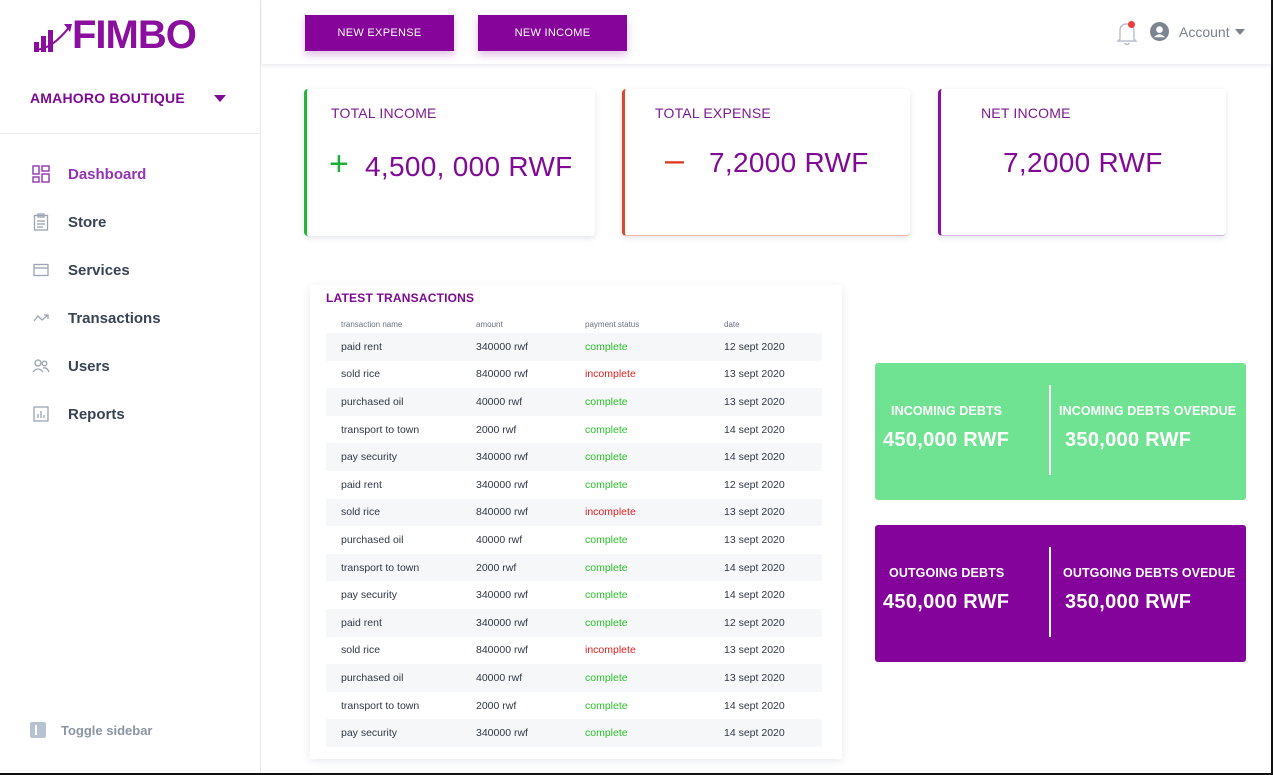 The width and height of the screenshot is (1273, 775). Describe the element at coordinates (130, 133) in the screenshot. I see `sidebar-divider` at that location.